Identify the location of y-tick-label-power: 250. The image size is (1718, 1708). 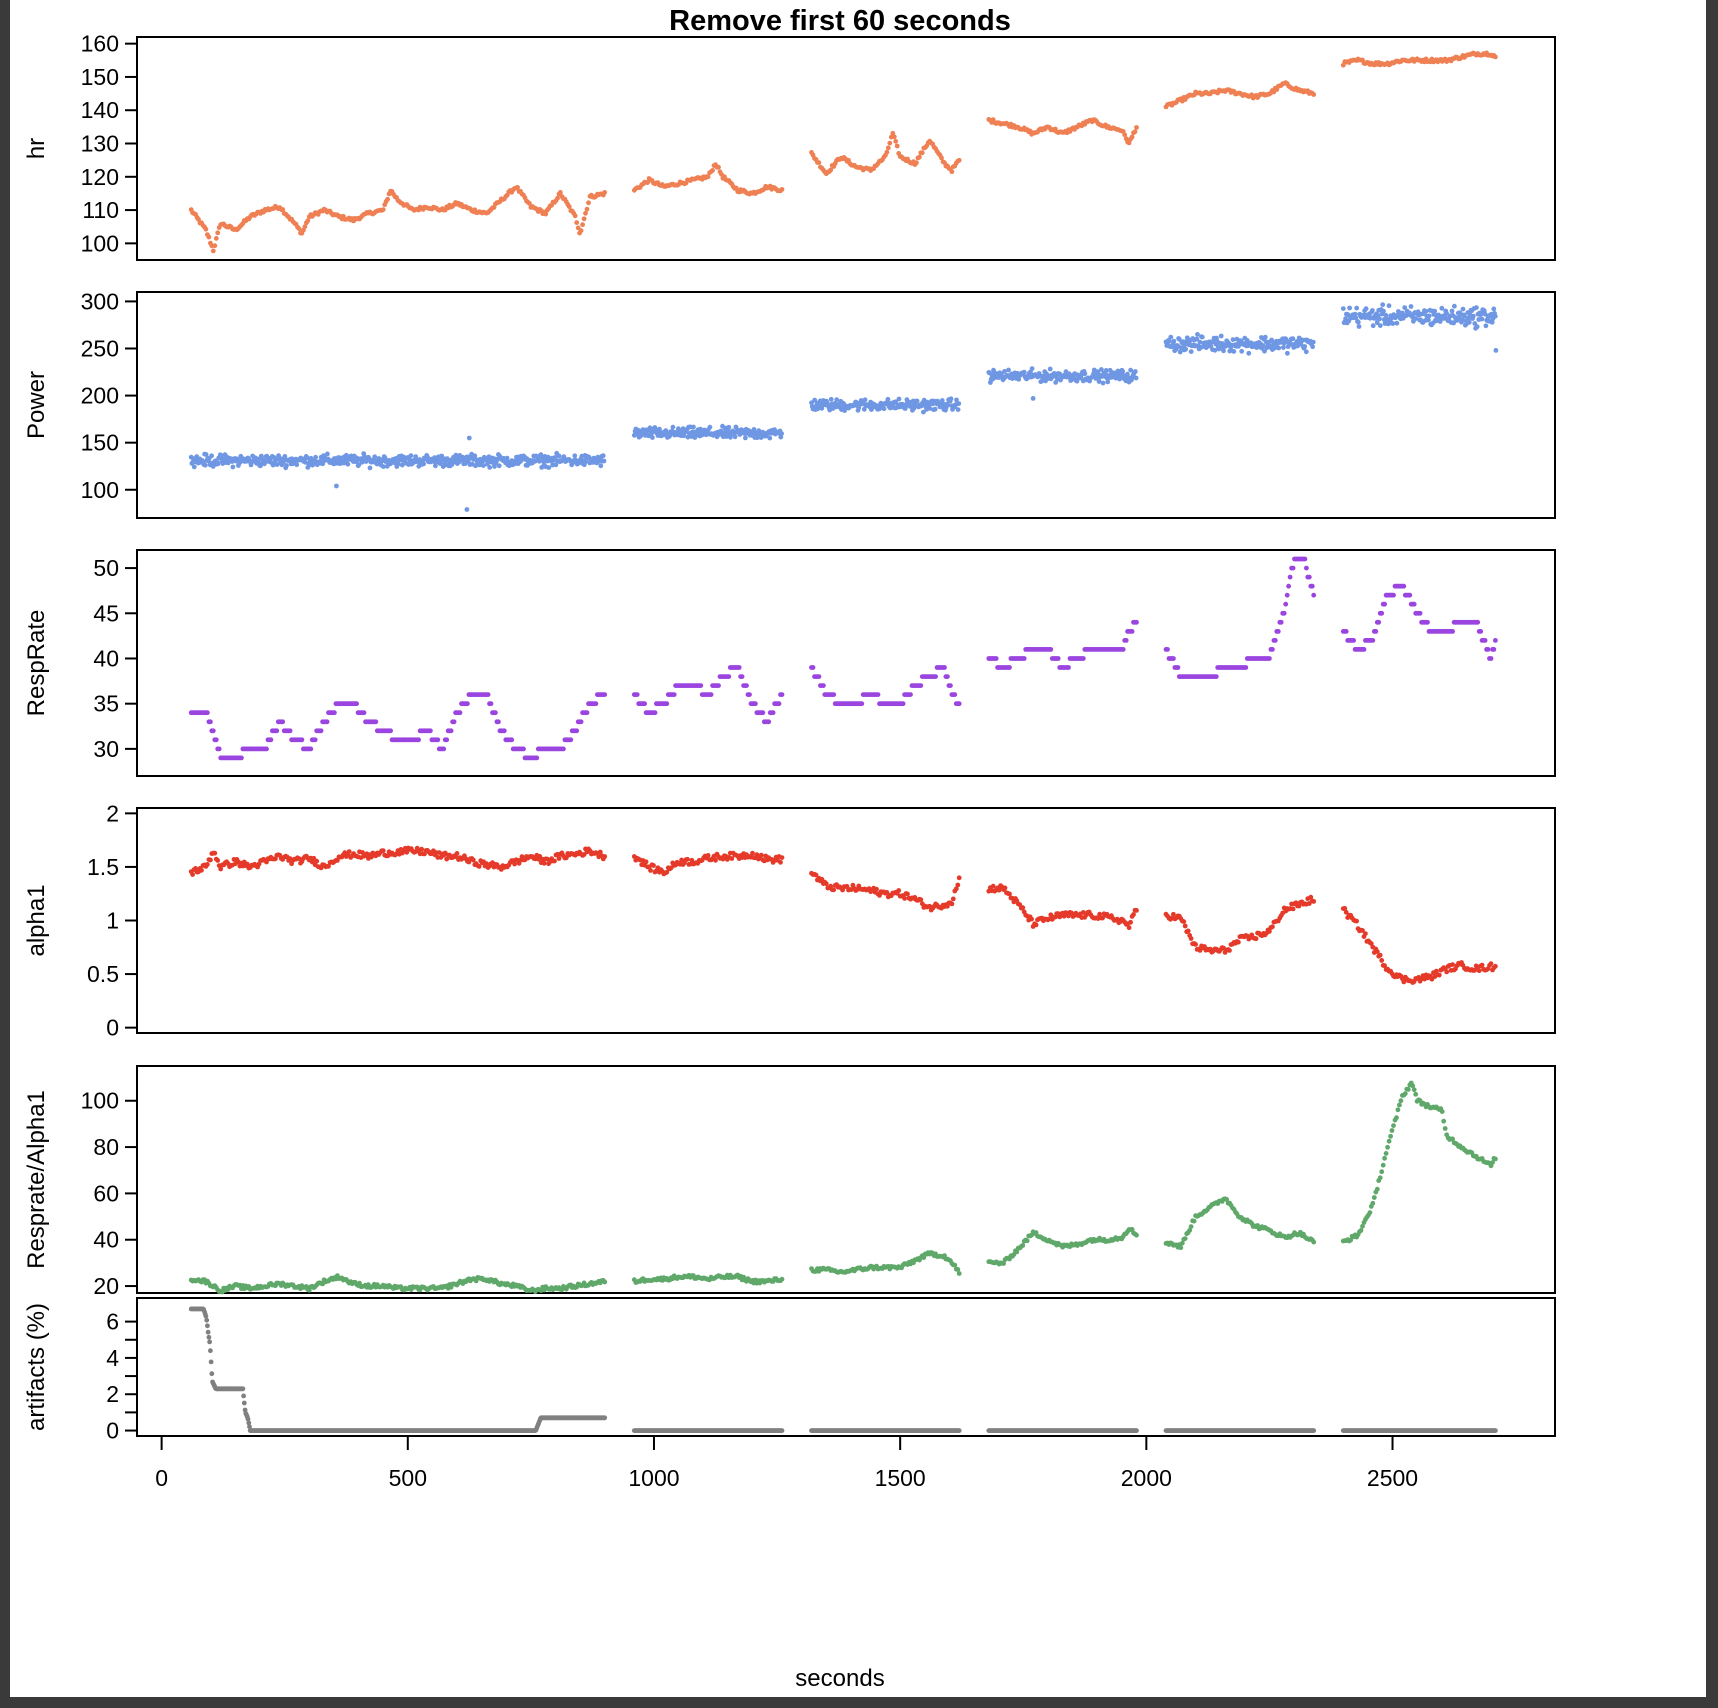
(100, 349).